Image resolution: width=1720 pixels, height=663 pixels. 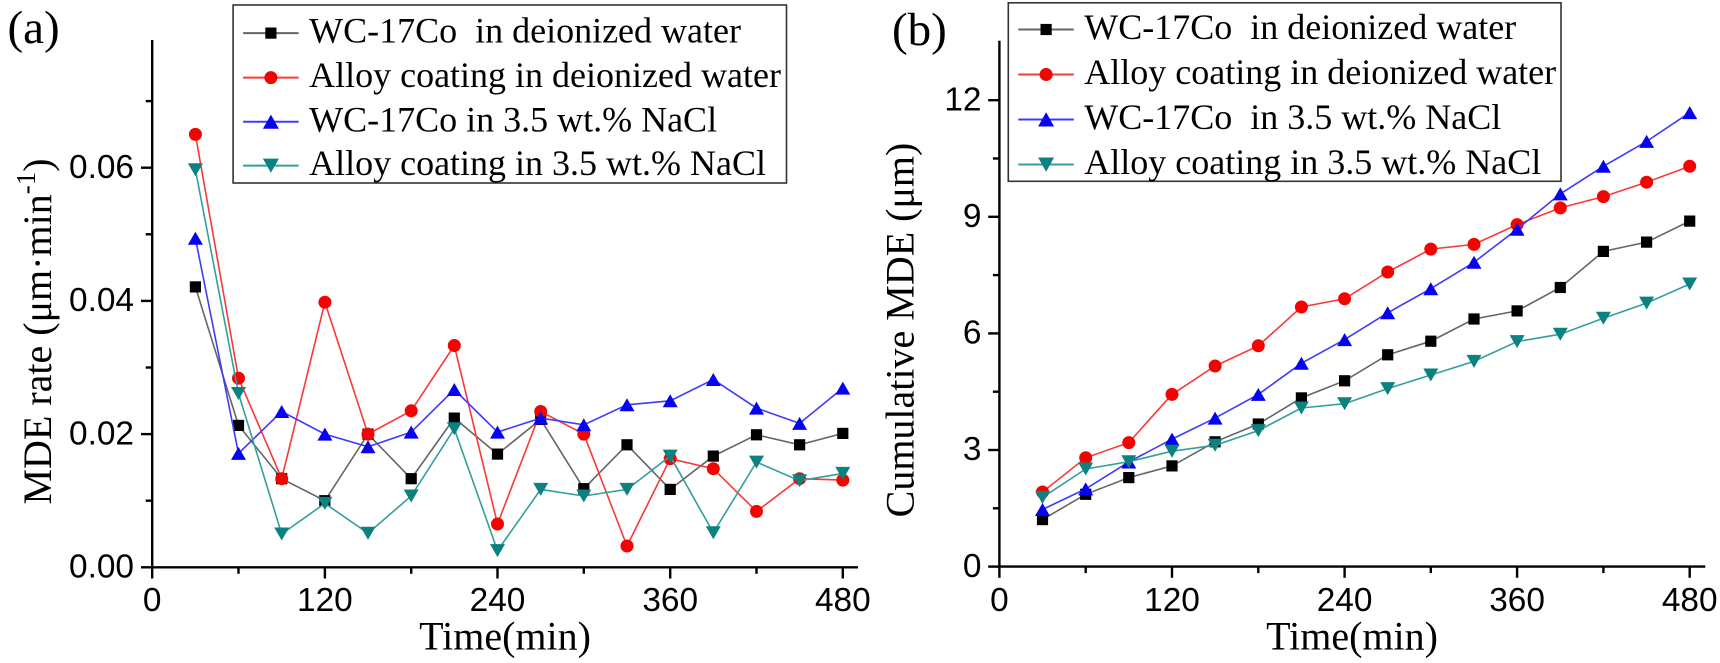 I want to click on svg-text: 6, so click(x=972, y=333).